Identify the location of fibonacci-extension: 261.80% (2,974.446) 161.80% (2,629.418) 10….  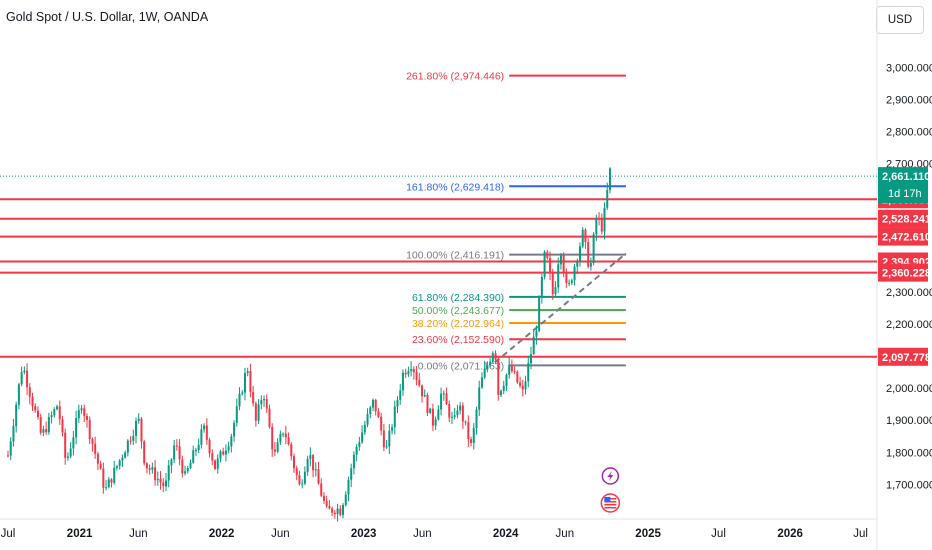
(516, 222).